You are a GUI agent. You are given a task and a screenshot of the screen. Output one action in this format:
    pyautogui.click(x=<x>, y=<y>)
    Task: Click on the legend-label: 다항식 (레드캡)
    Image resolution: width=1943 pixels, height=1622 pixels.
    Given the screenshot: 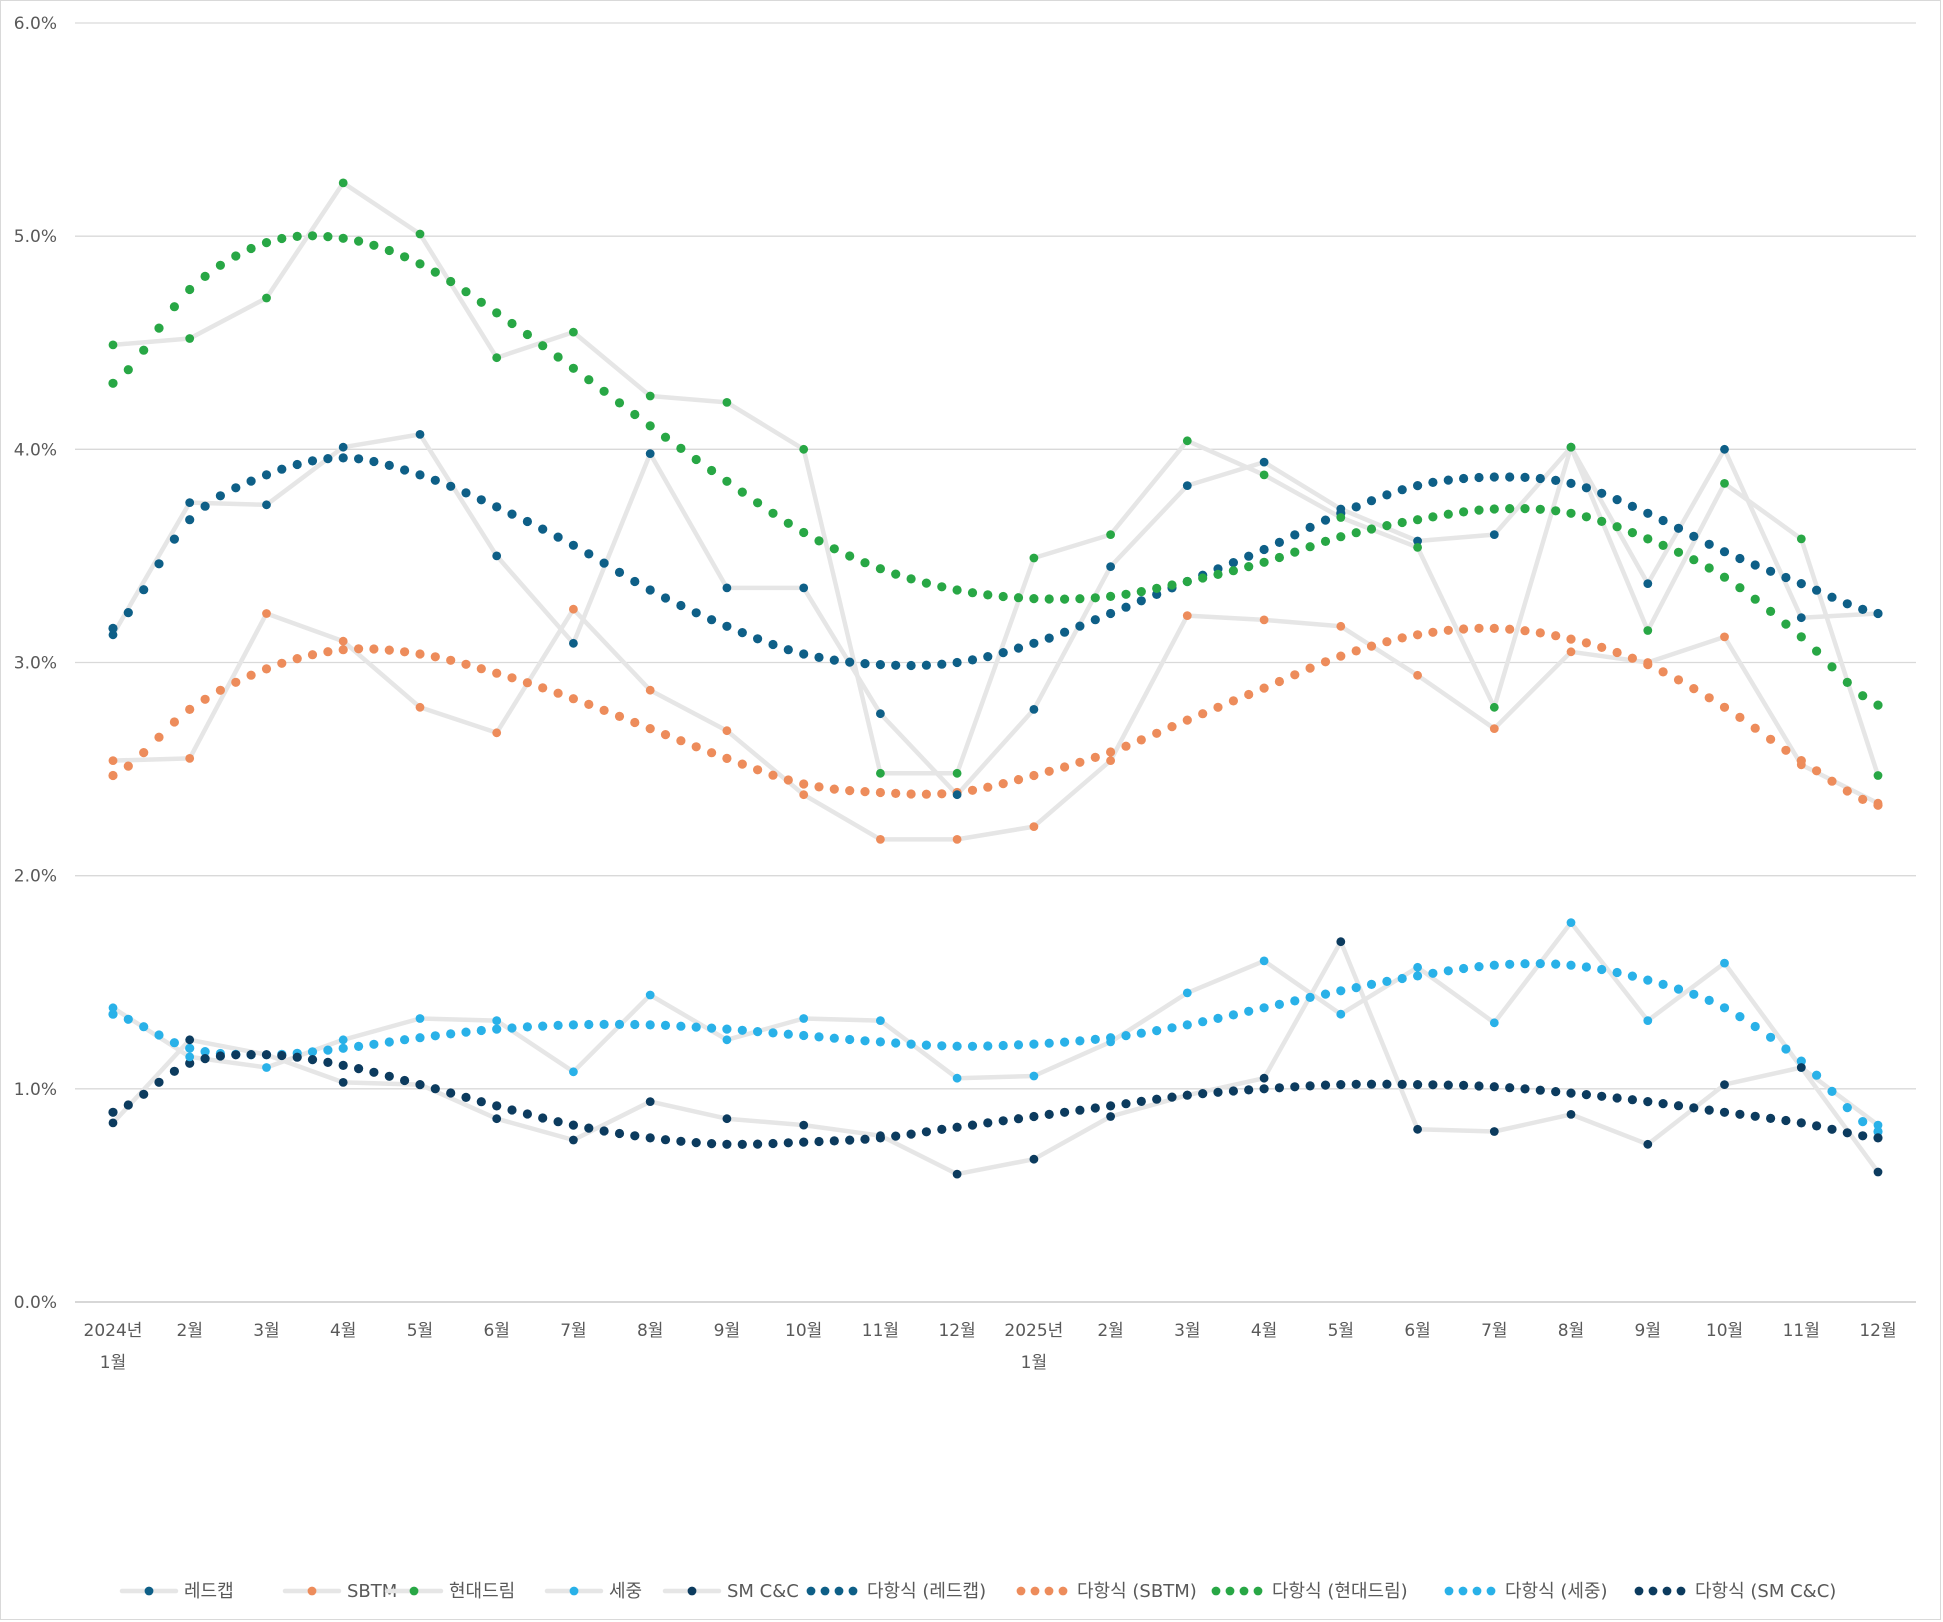 What is the action you would take?
    pyautogui.click(x=926, y=1591)
    